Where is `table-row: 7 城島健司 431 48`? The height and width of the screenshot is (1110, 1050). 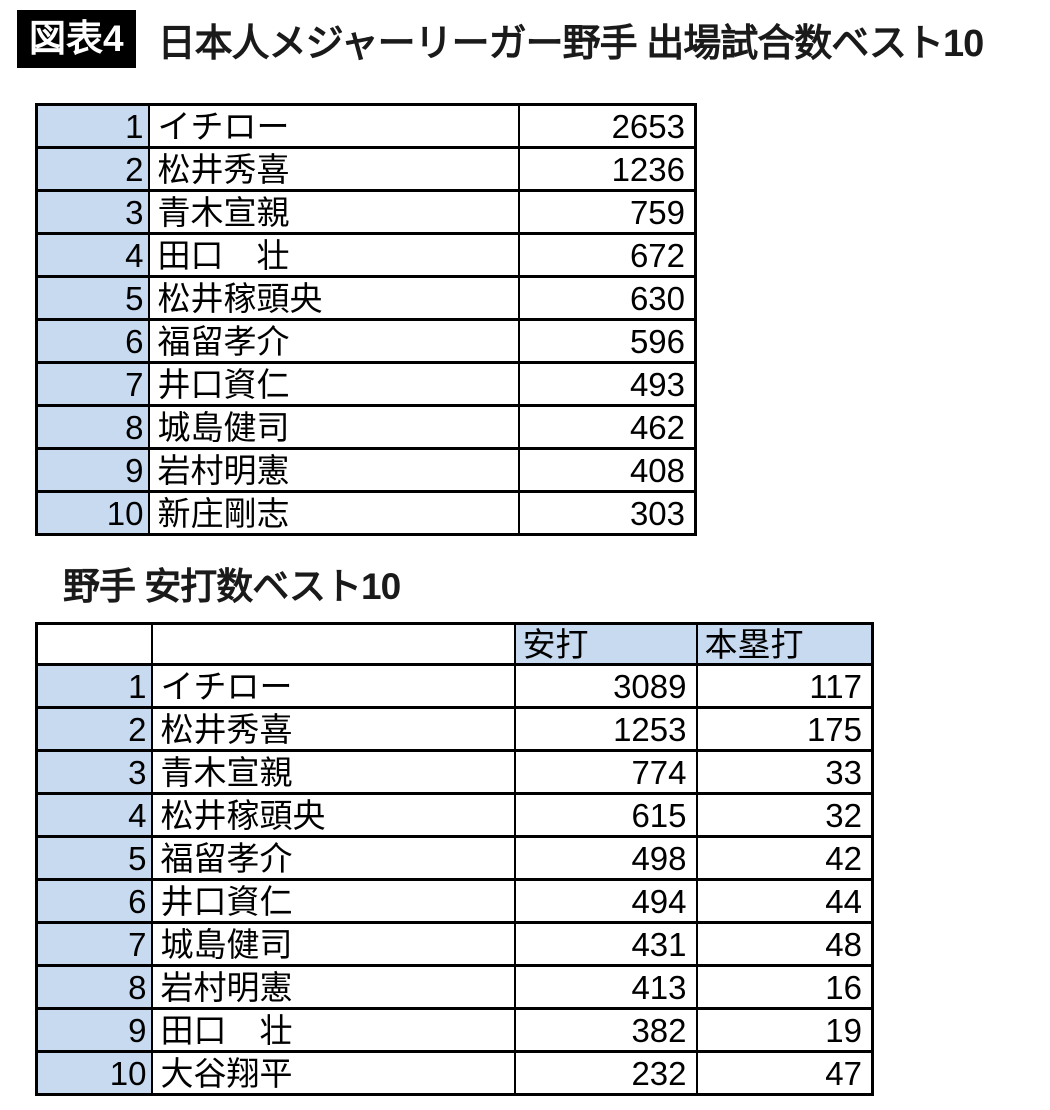
table-row: 7 城島健司 431 48 is located at coordinates (454, 944).